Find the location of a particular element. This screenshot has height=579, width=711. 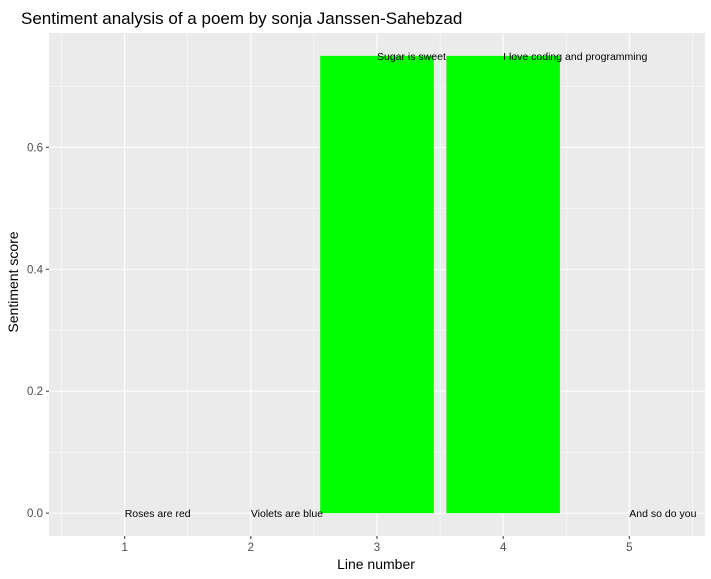

data-label: I love coding and programming is located at coordinates (575, 57).